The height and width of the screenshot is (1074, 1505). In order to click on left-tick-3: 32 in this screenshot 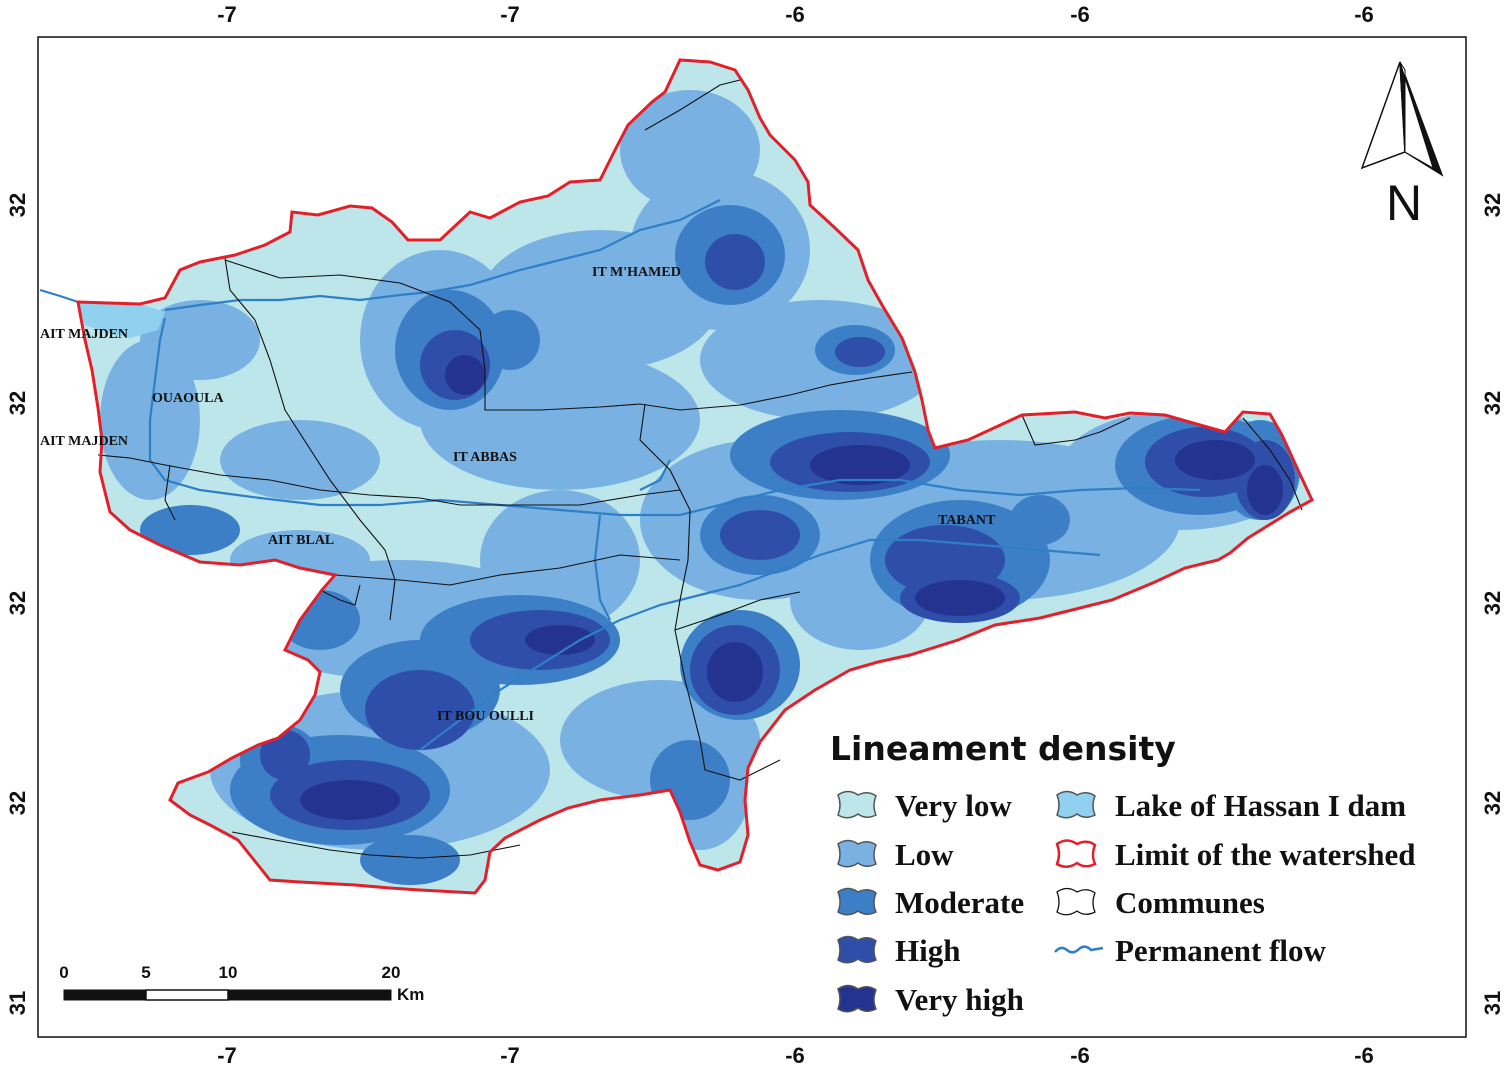, I will do `click(17, 603)`.